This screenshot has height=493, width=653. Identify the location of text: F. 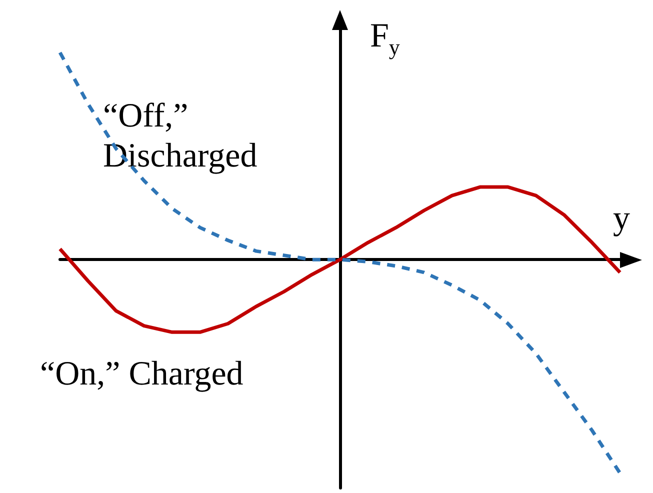
(379, 36).